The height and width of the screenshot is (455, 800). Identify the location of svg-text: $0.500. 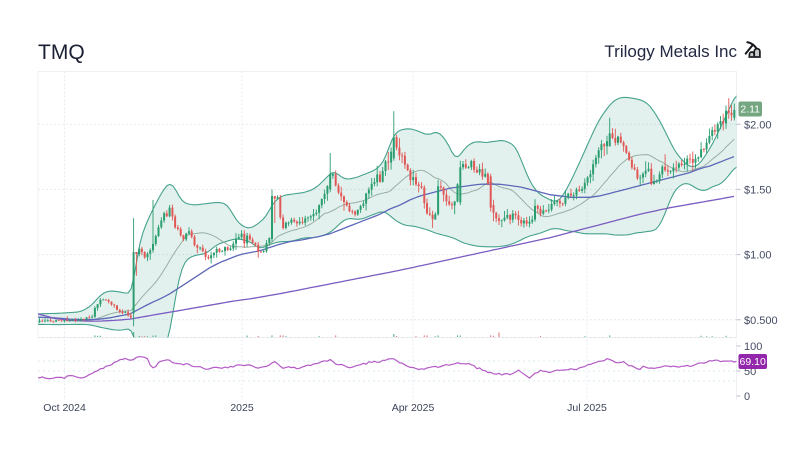
(761, 321).